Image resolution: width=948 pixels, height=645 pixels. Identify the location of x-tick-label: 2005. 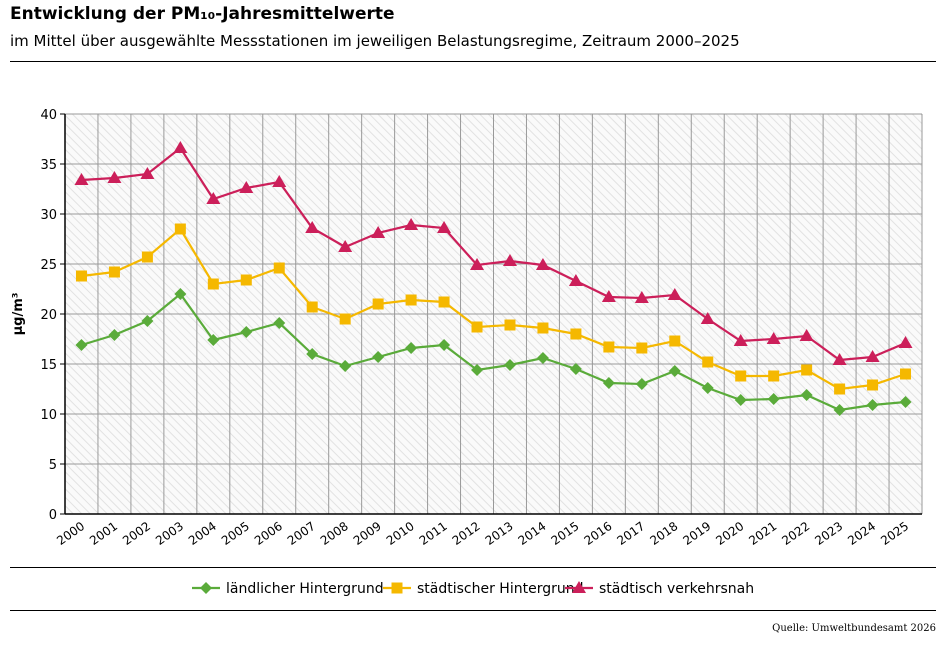
(235, 533).